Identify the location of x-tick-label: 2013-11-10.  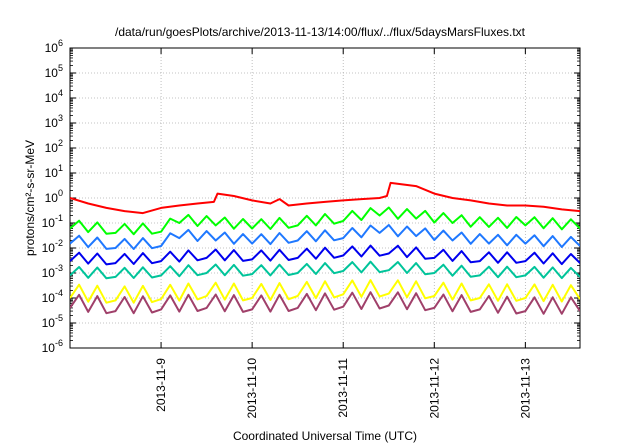
(252, 388).